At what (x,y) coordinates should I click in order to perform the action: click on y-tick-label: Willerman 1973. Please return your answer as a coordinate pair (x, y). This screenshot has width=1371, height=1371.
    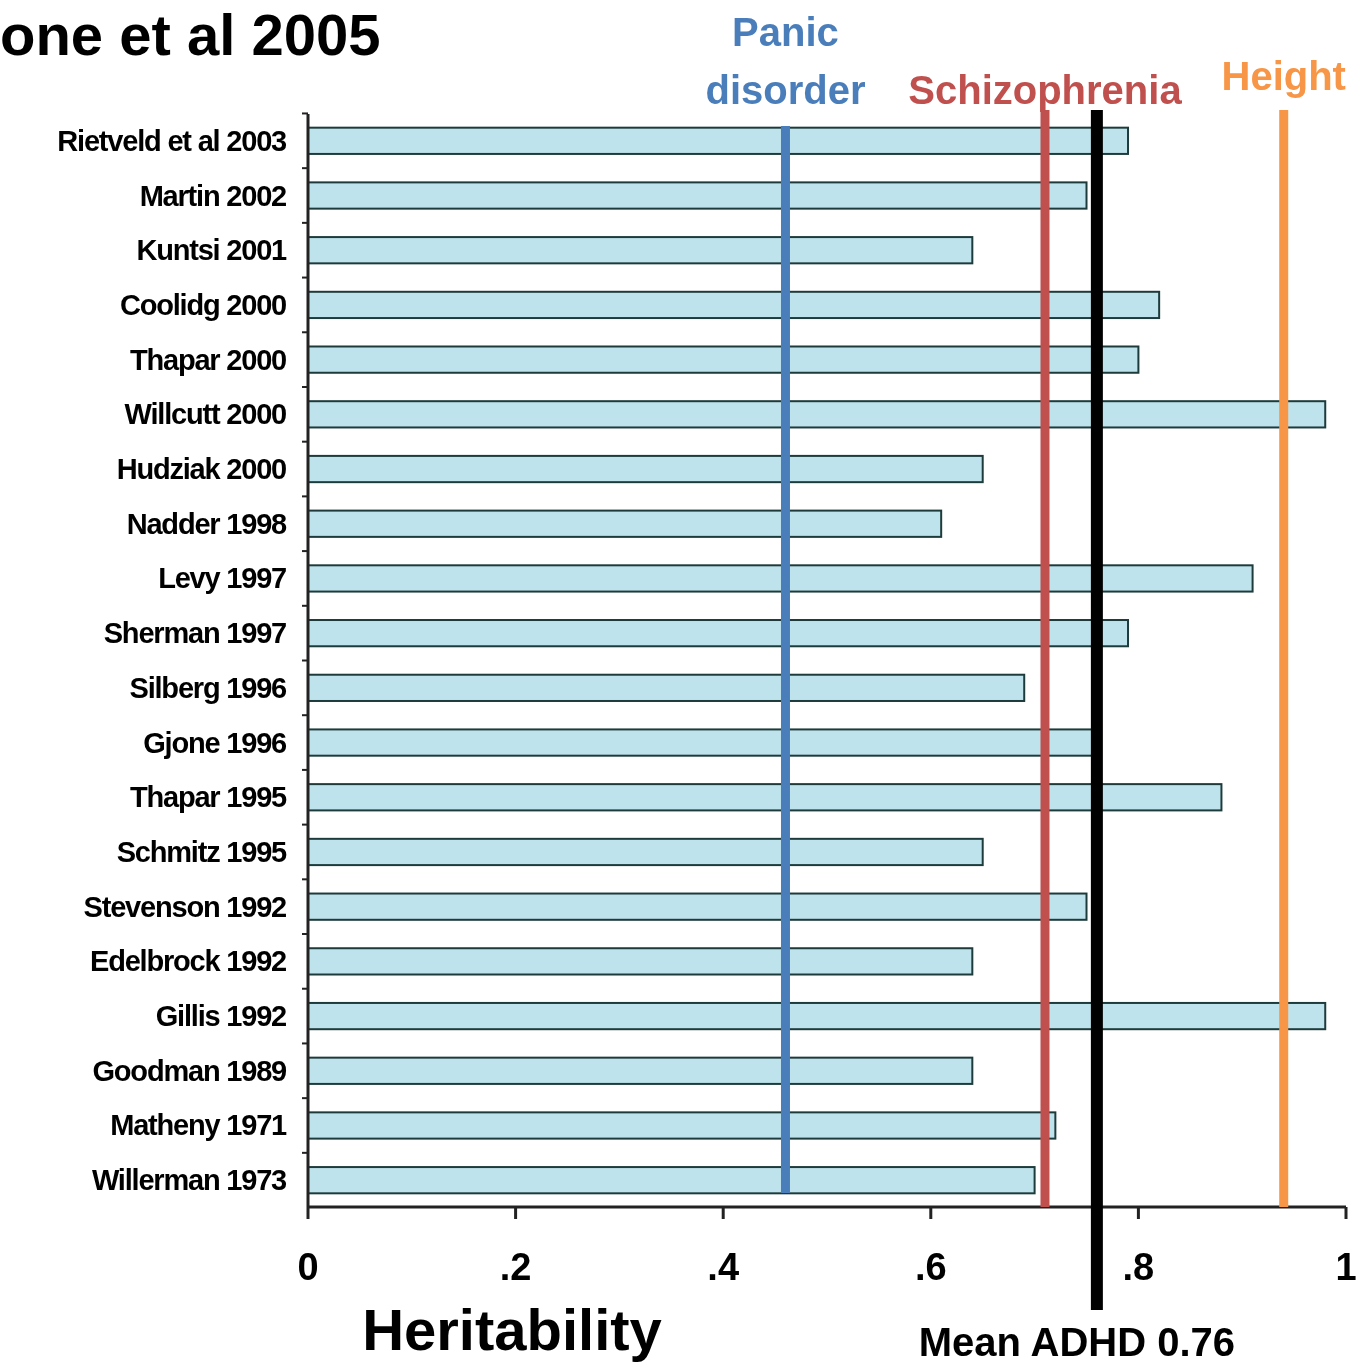
    Looking at the image, I should click on (189, 1180).